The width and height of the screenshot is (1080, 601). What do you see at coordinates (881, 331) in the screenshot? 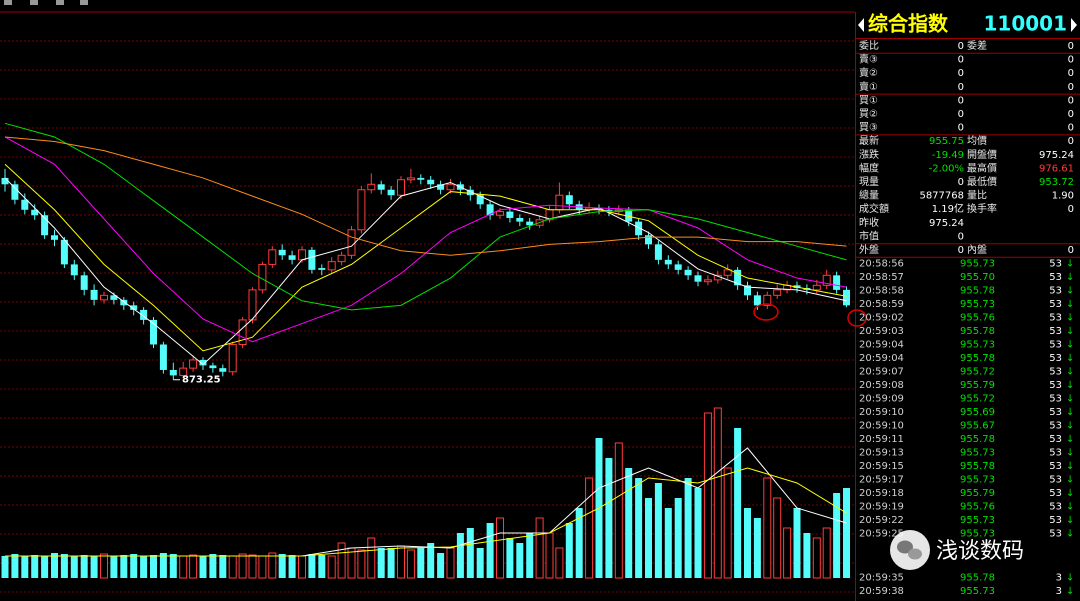
I see `tick-time: 20:59:03` at bounding box center [881, 331].